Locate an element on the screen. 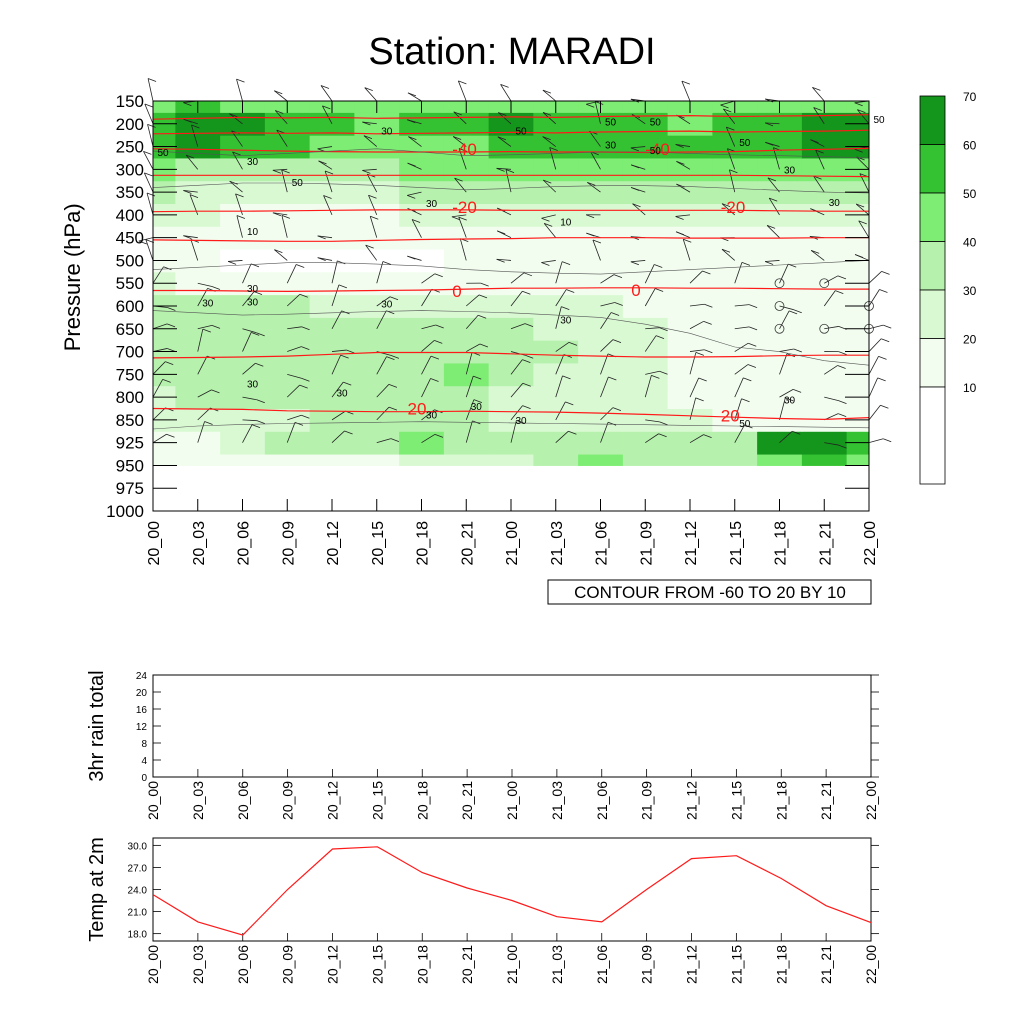 Image resolution: width=1024 pixels, height=1024 pixels. contour-info-box is located at coordinates (709, 592).